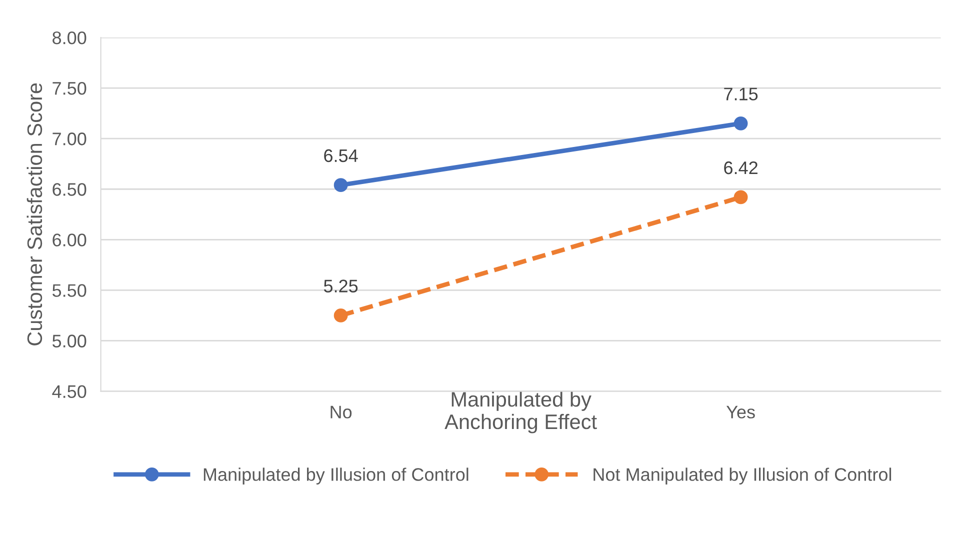  What do you see at coordinates (336, 476) in the screenshot?
I see `legend-label: Manipulated by Illusion of Control` at bounding box center [336, 476].